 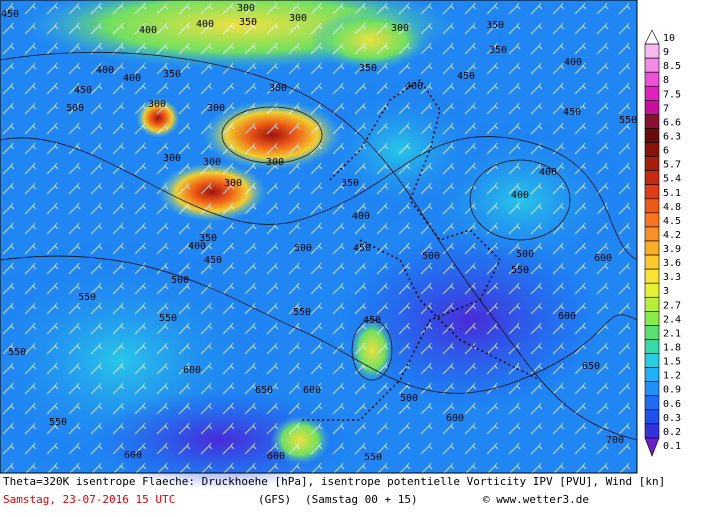 What do you see at coordinates (666, 80) in the screenshot?
I see `legend-label: 8` at bounding box center [666, 80].